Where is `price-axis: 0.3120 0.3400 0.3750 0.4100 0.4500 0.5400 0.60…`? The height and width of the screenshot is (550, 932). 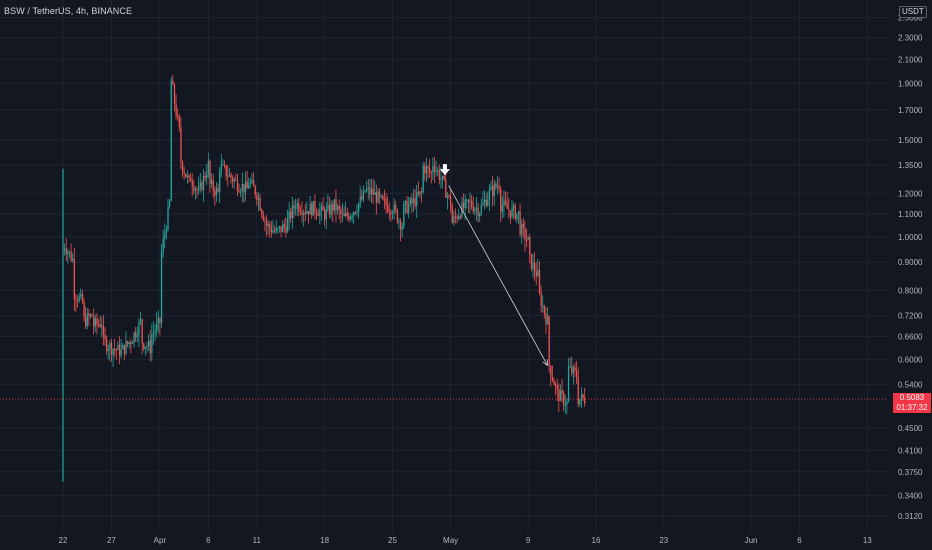 price-axis: 0.3120 0.3400 0.3750 0.4100 0.4500 0.5400 0.60… is located at coordinates (910, 267).